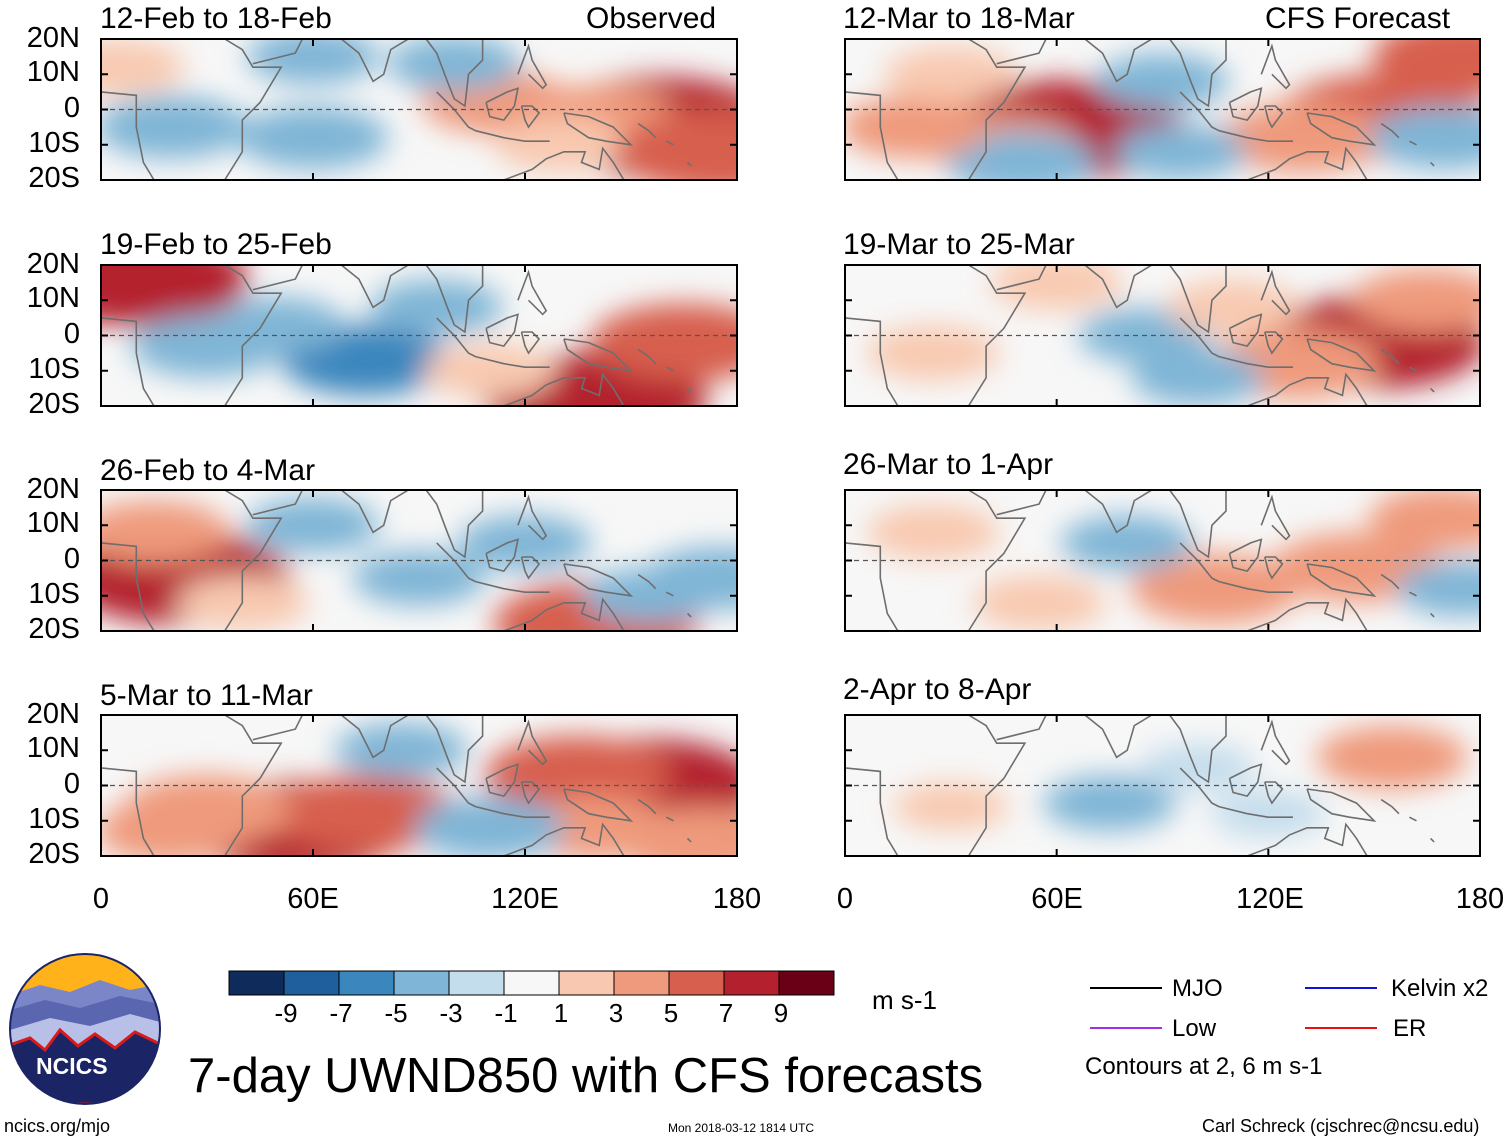 This screenshot has height=1142, width=1510. I want to click on observed-header: Observed, so click(651, 18).